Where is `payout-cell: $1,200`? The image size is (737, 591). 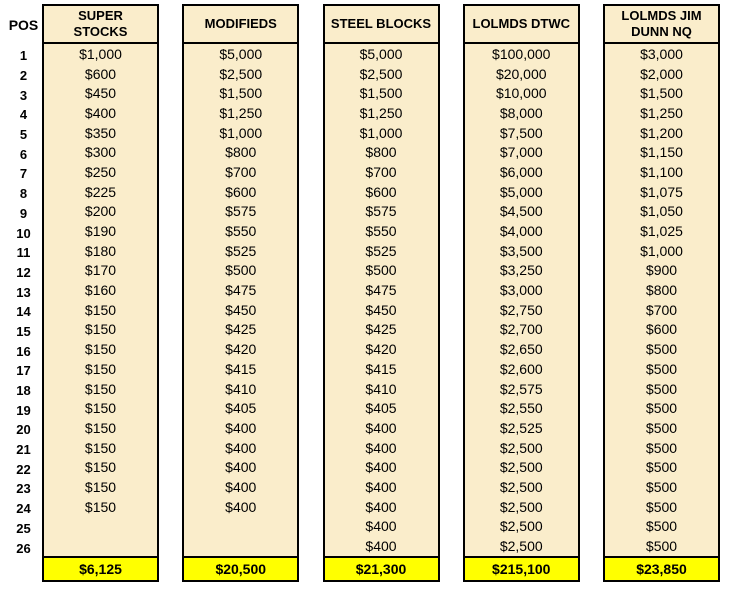
payout-cell: $1,200 is located at coordinates (661, 132).